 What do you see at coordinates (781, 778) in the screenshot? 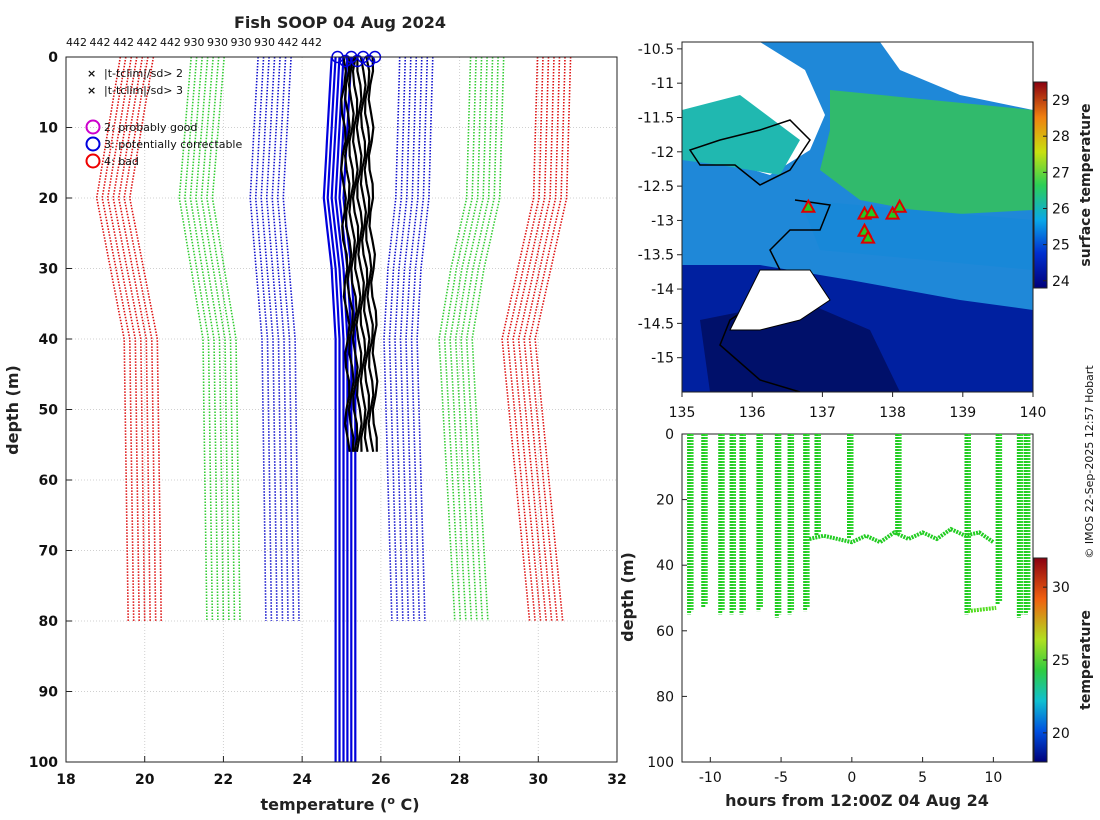
I see `time-x-tick-label: -5` at bounding box center [781, 778].